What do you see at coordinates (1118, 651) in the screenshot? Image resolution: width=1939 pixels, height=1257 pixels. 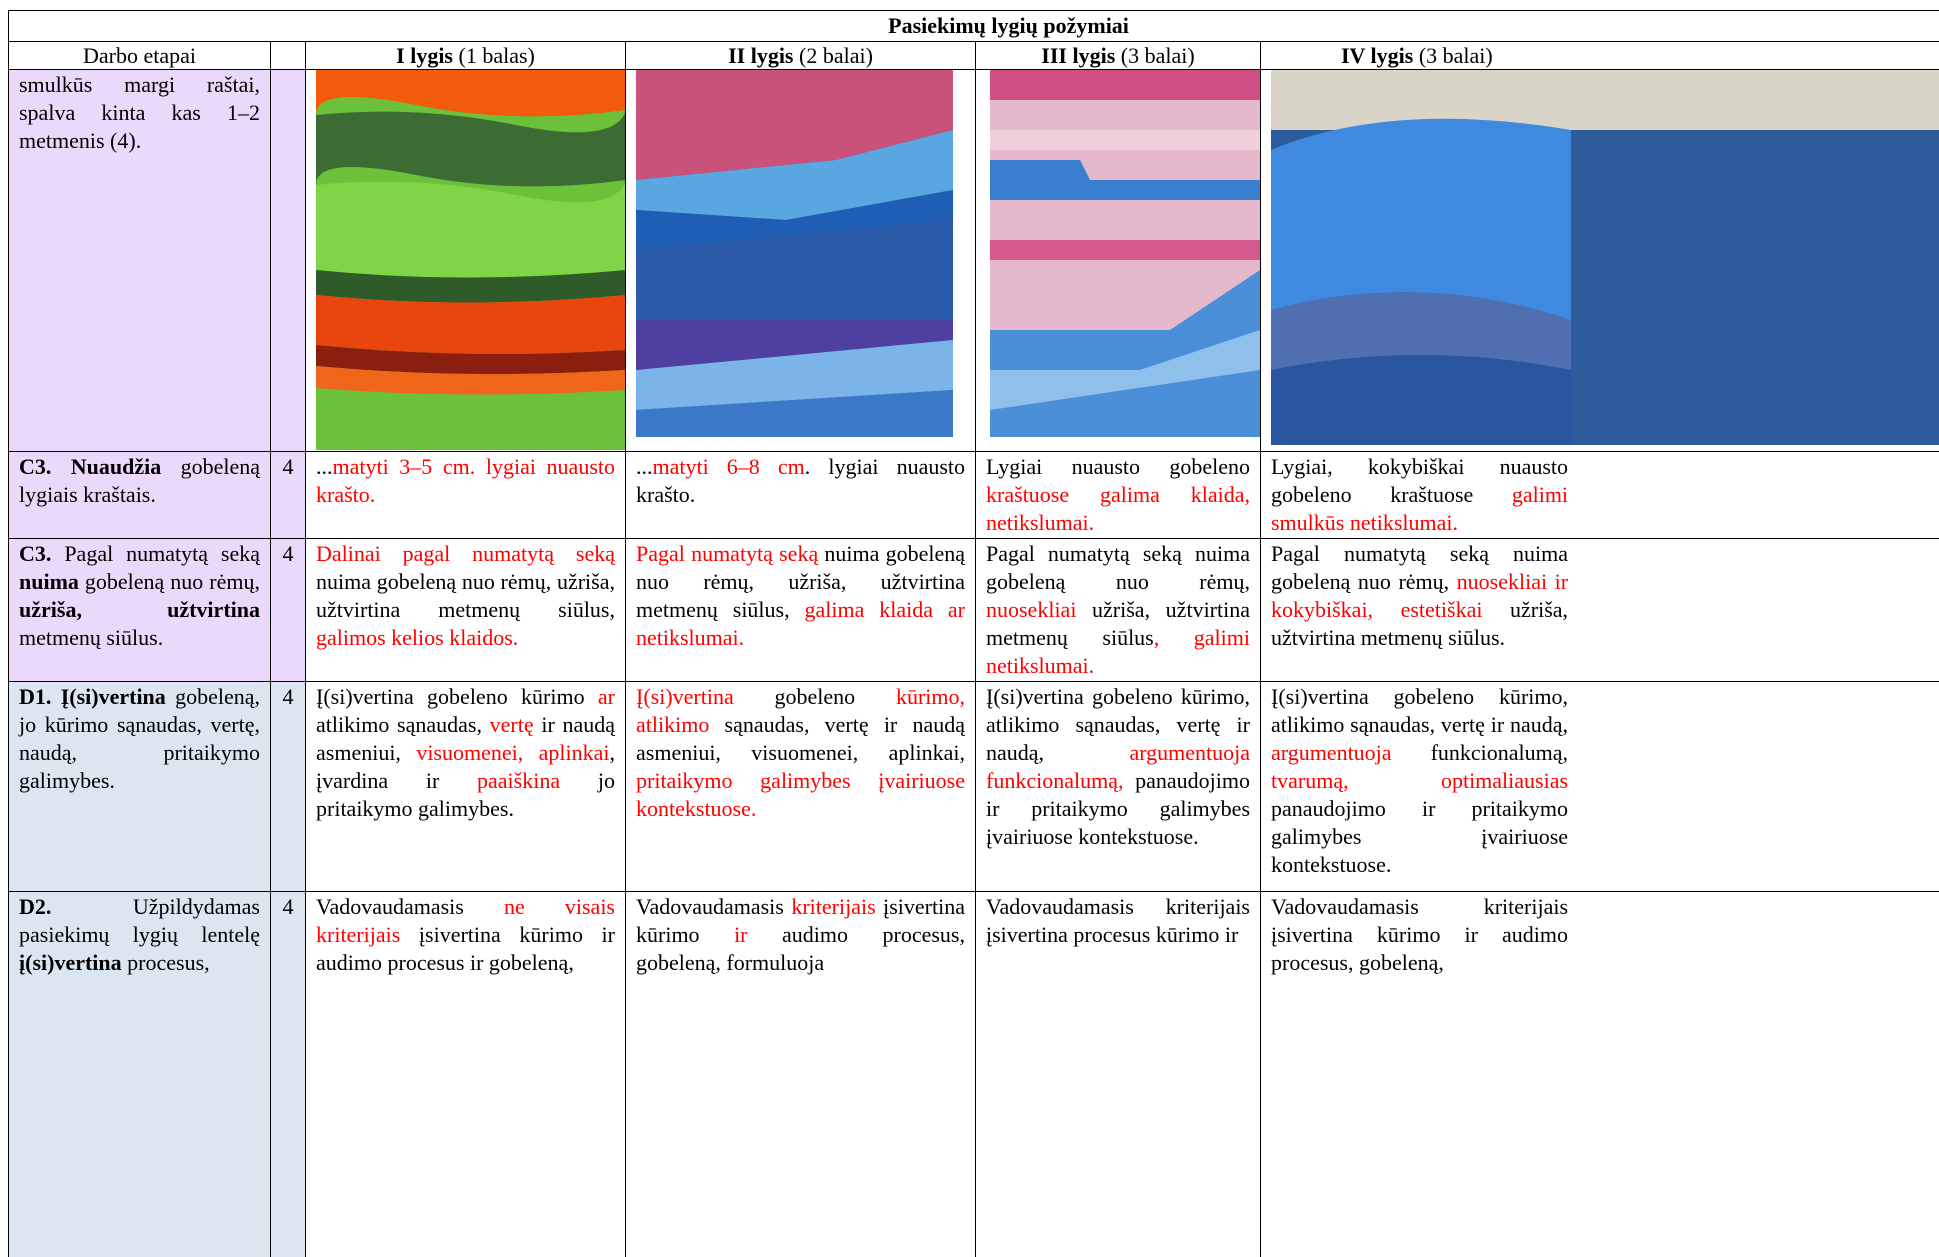 I see `text-run: , galimi netikslumai.` at bounding box center [1118, 651].